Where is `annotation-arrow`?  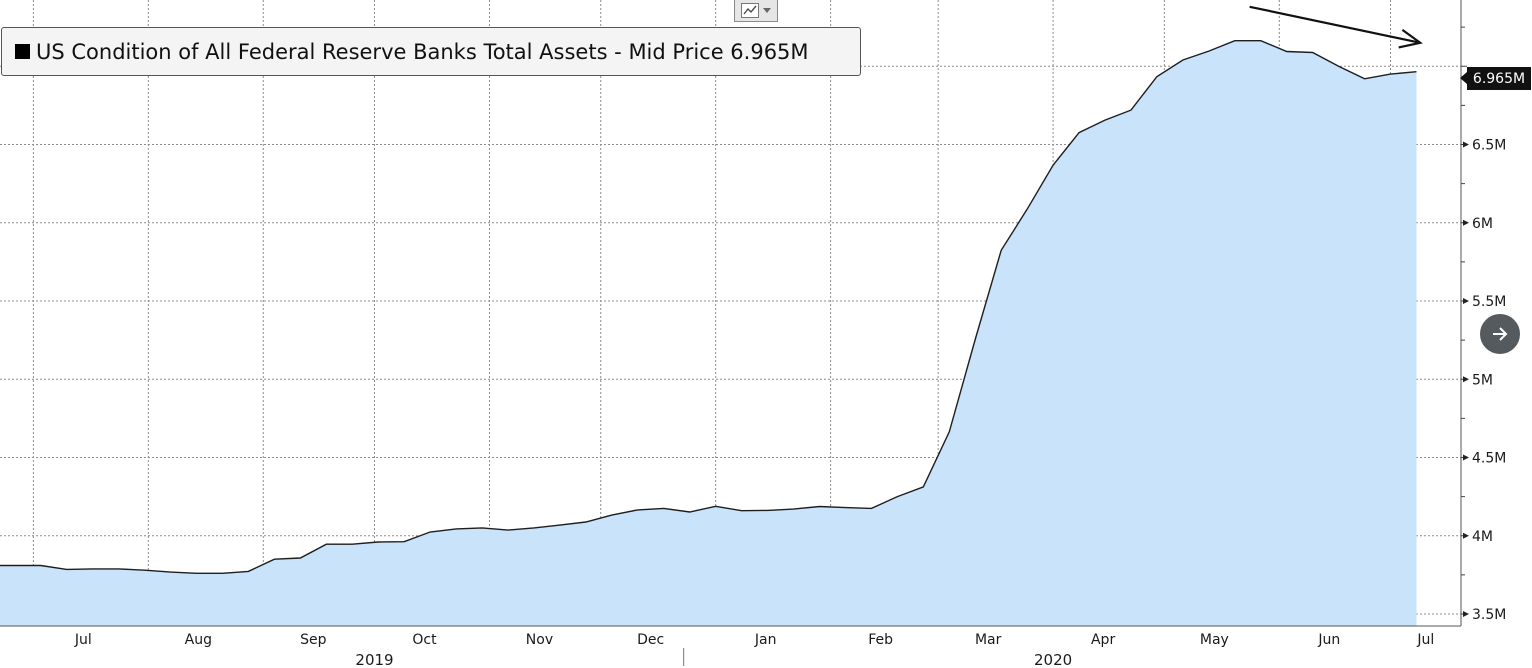 annotation-arrow is located at coordinates (1336, 27).